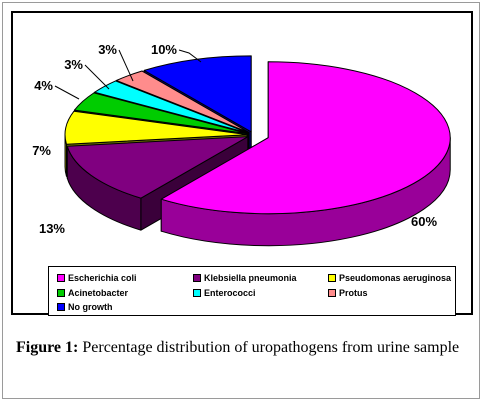  I want to click on data-label-pseudomonas-aeruginosa: 7%, so click(41, 150).